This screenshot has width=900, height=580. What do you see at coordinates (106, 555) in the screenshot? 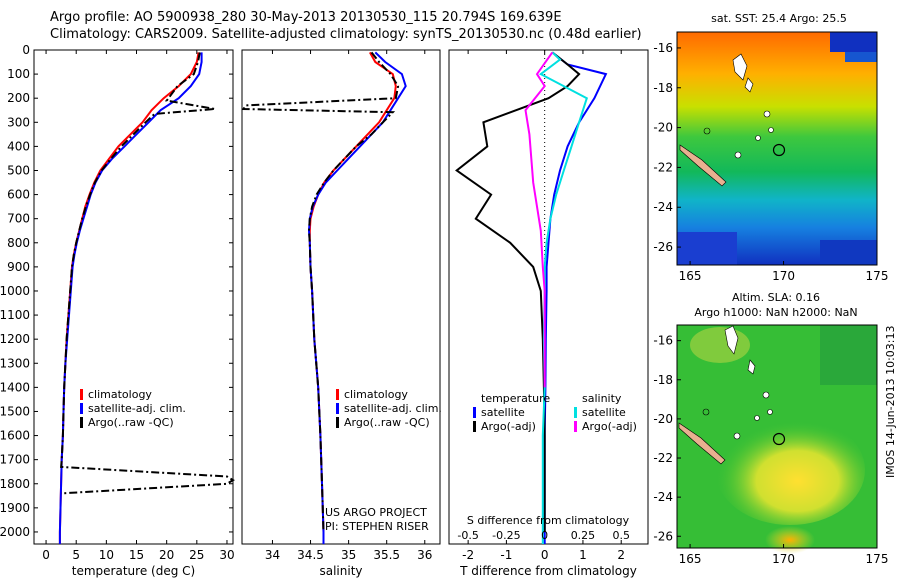
I see `x-tick-label: 10` at bounding box center [106, 555].